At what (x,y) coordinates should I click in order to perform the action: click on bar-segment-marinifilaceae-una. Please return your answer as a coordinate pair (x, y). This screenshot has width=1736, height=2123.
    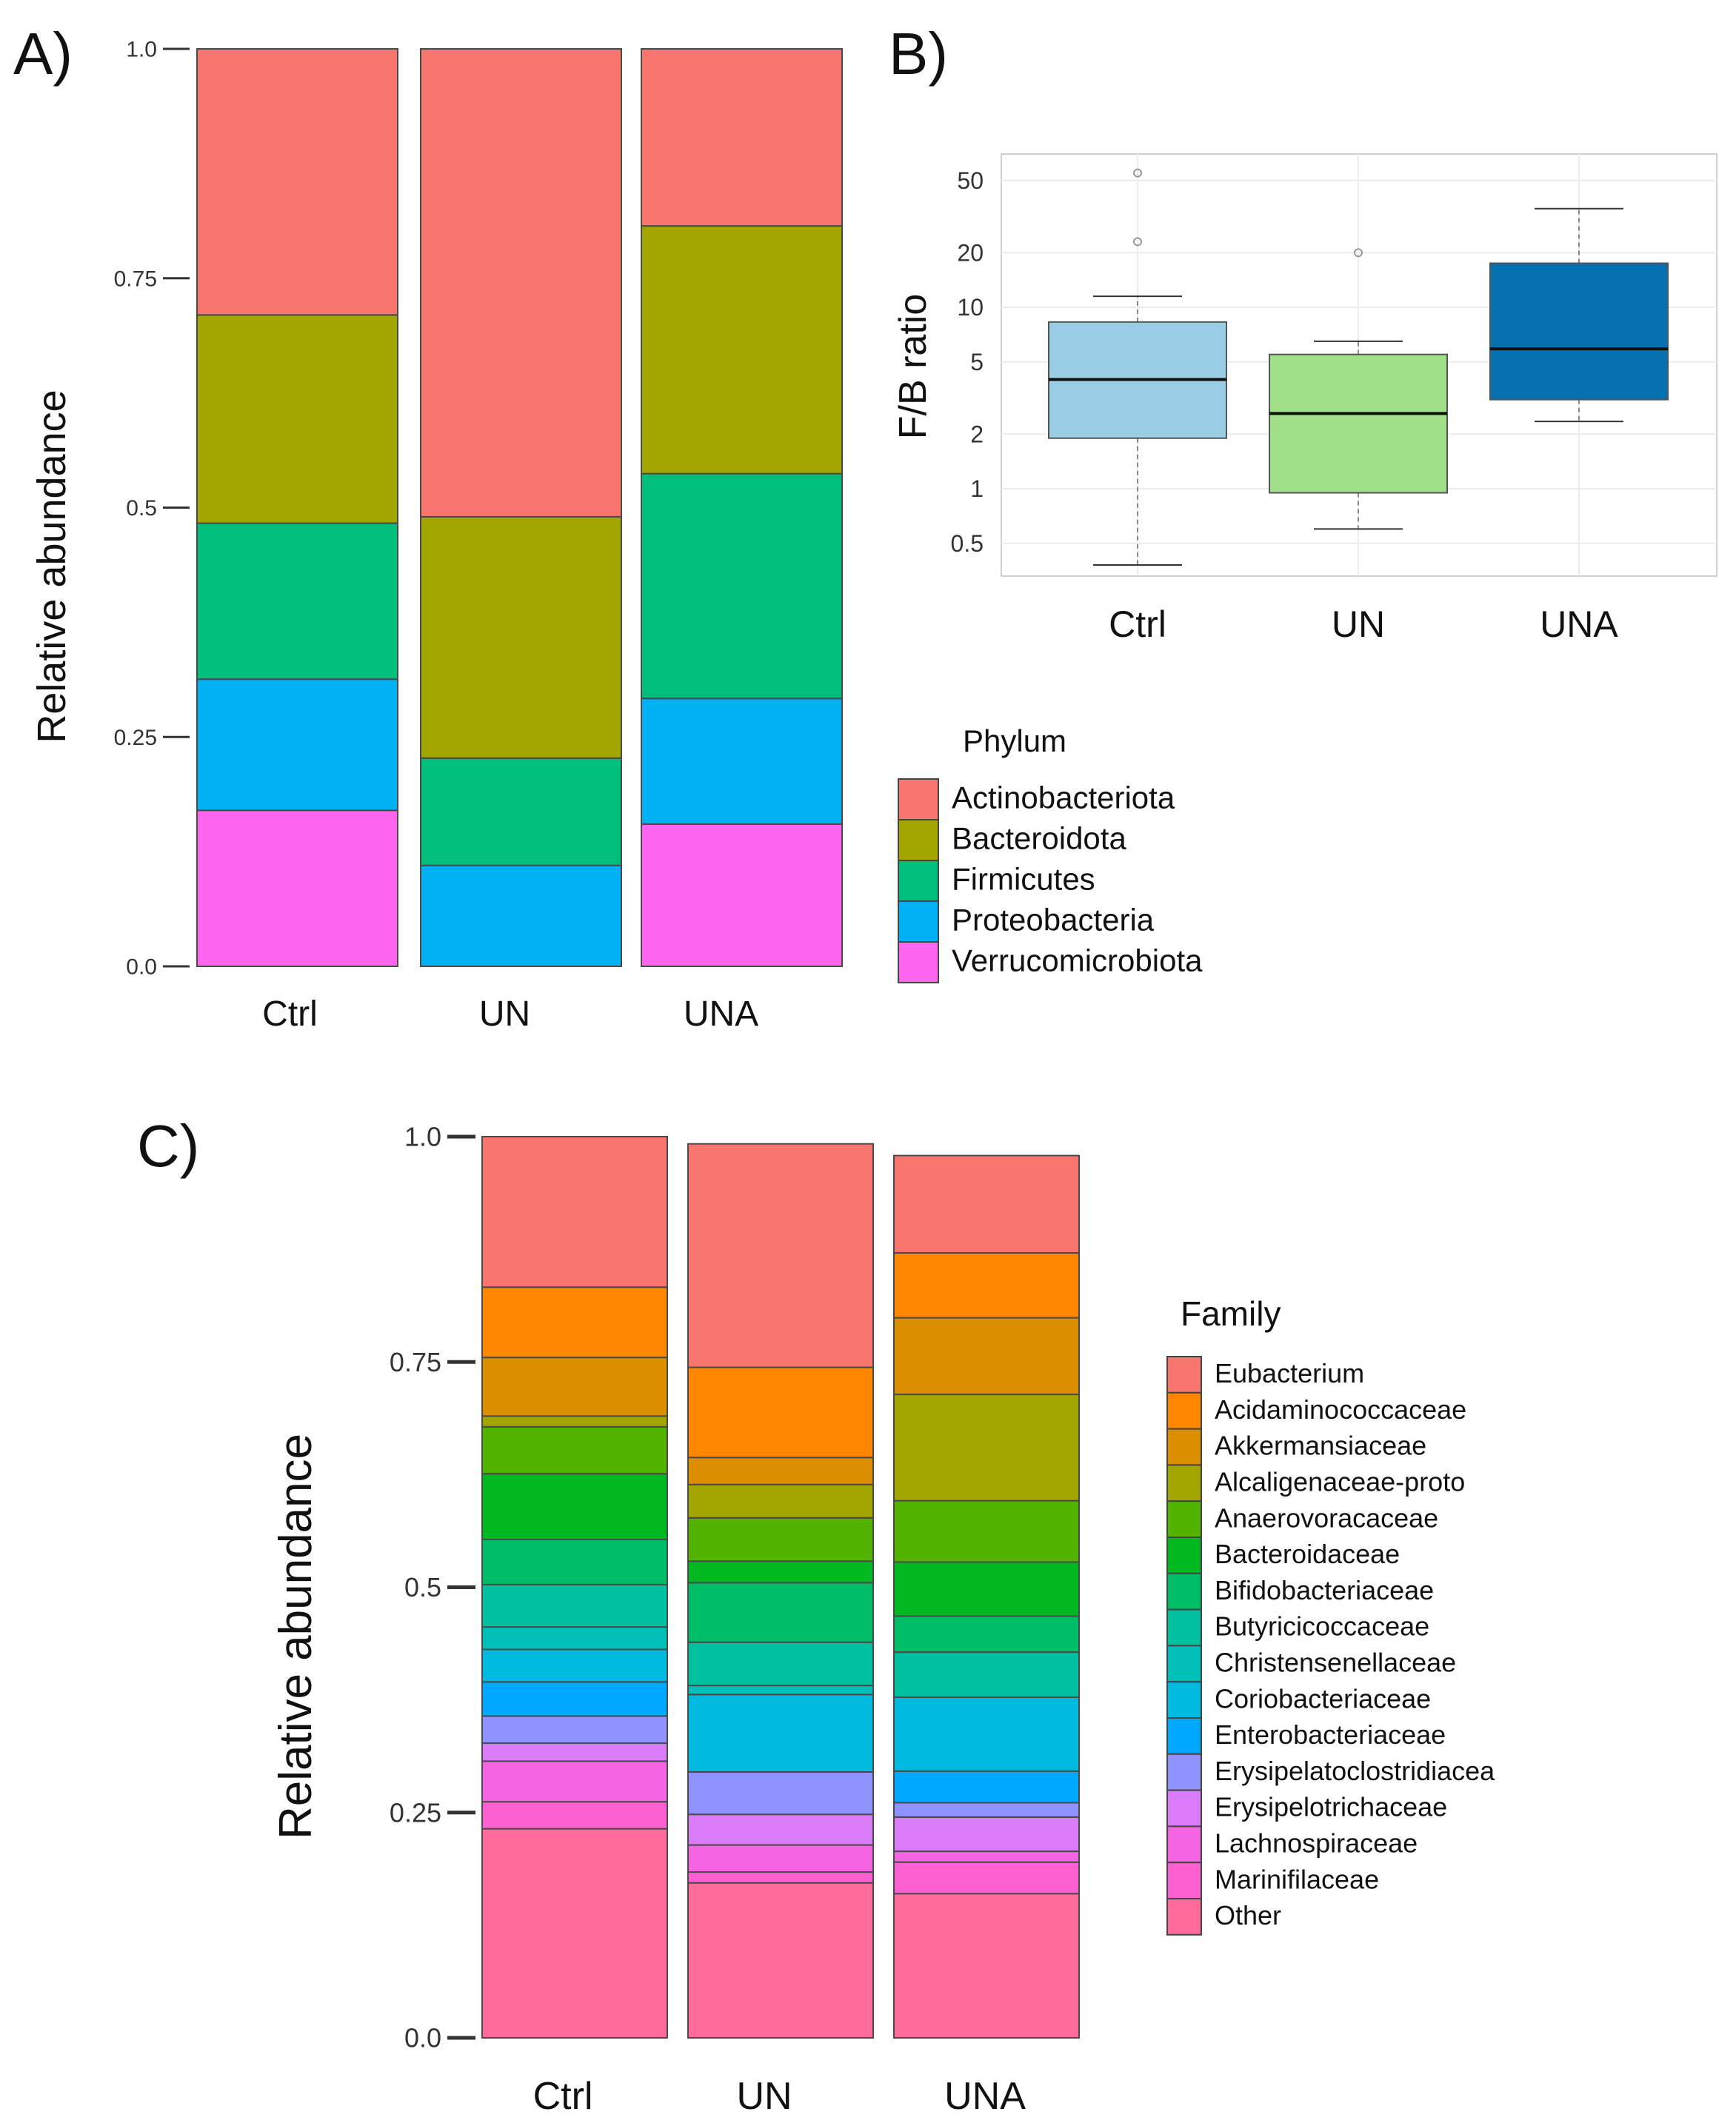
    Looking at the image, I should click on (987, 1878).